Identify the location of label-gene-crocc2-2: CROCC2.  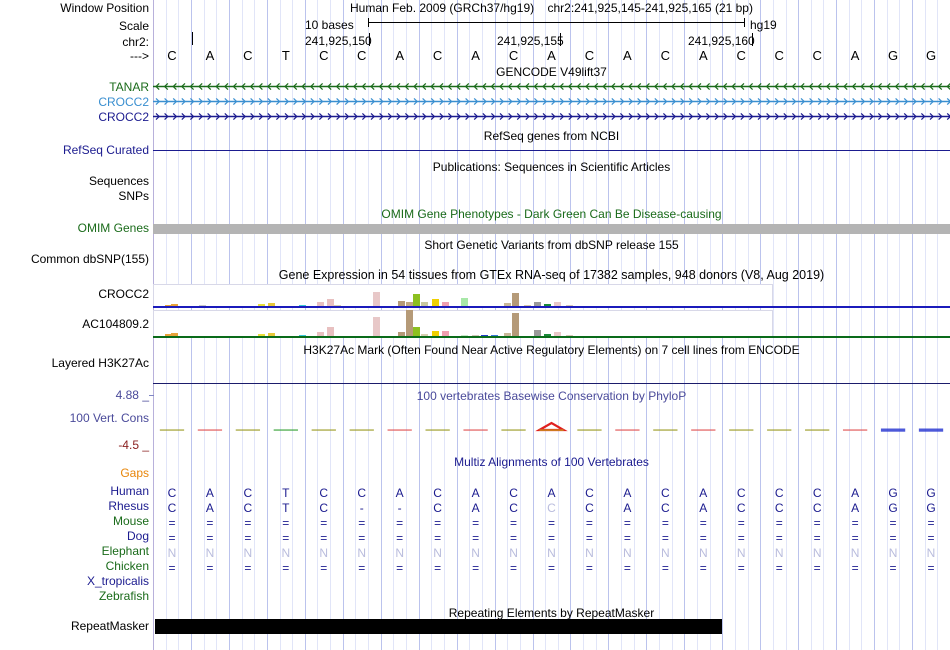
(123, 117).